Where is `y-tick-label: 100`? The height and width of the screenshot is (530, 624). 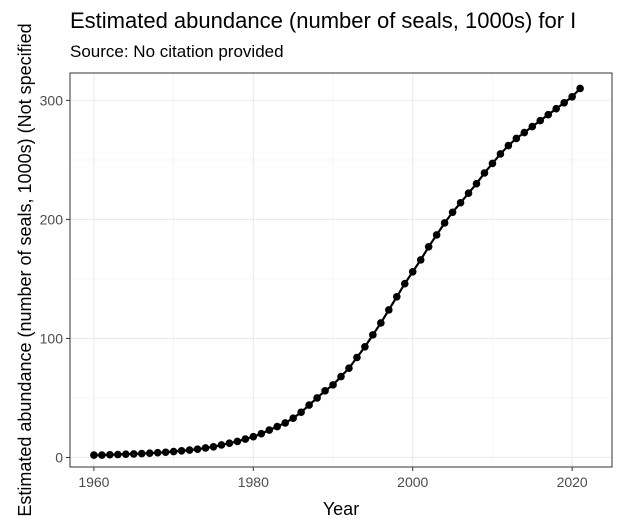
y-tick-label: 100 is located at coordinates (52, 338).